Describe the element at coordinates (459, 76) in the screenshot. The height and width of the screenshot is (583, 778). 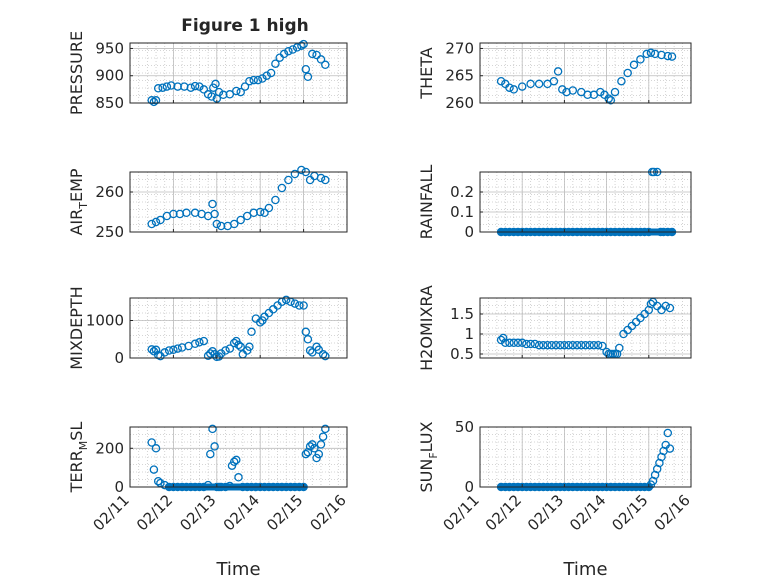
I see `y-tick-label: 265` at that location.